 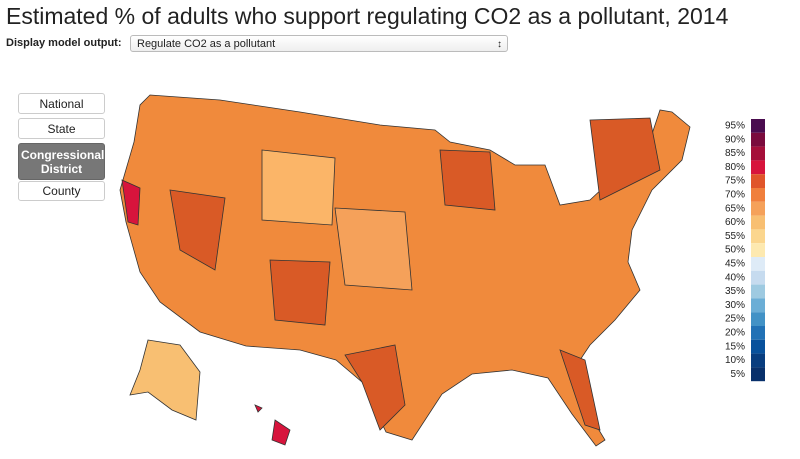 What do you see at coordinates (735, 291) in the screenshot?
I see `legend-label: 35%` at bounding box center [735, 291].